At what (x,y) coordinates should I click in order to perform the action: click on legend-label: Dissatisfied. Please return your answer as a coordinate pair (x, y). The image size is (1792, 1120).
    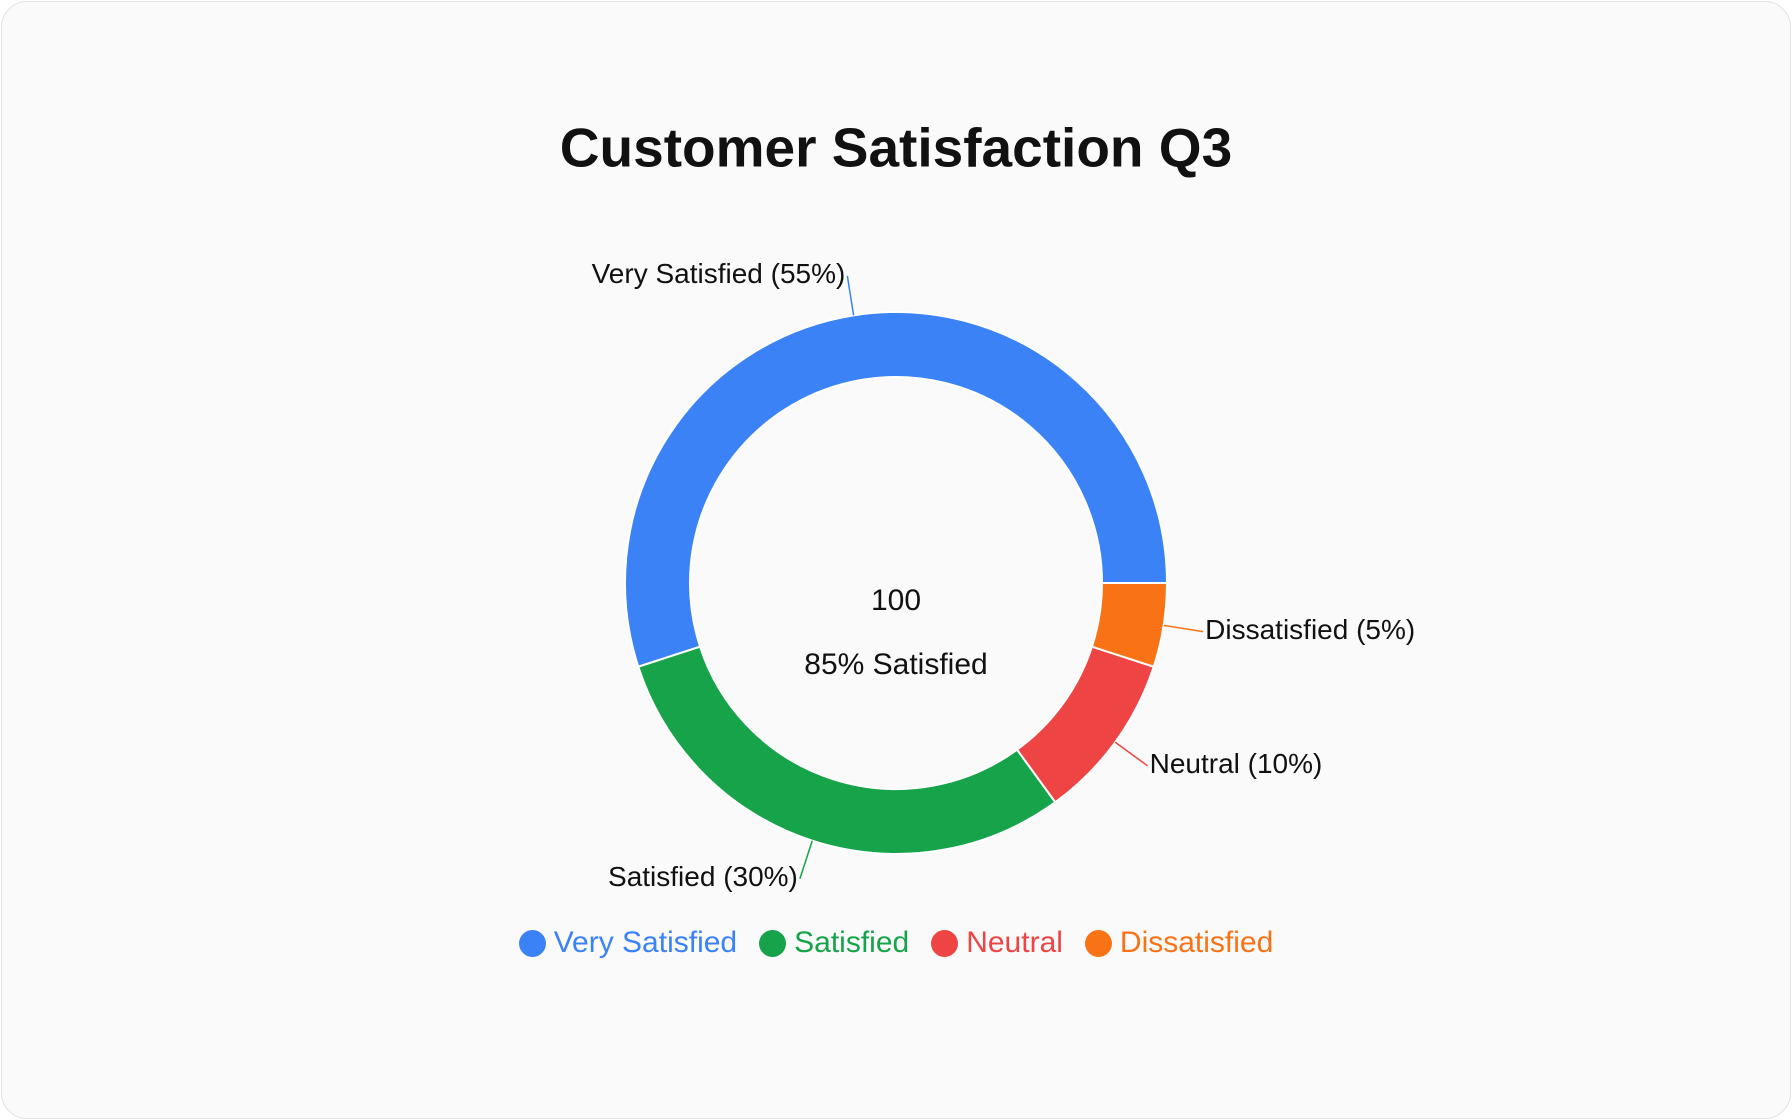
    Looking at the image, I should click on (1196, 942).